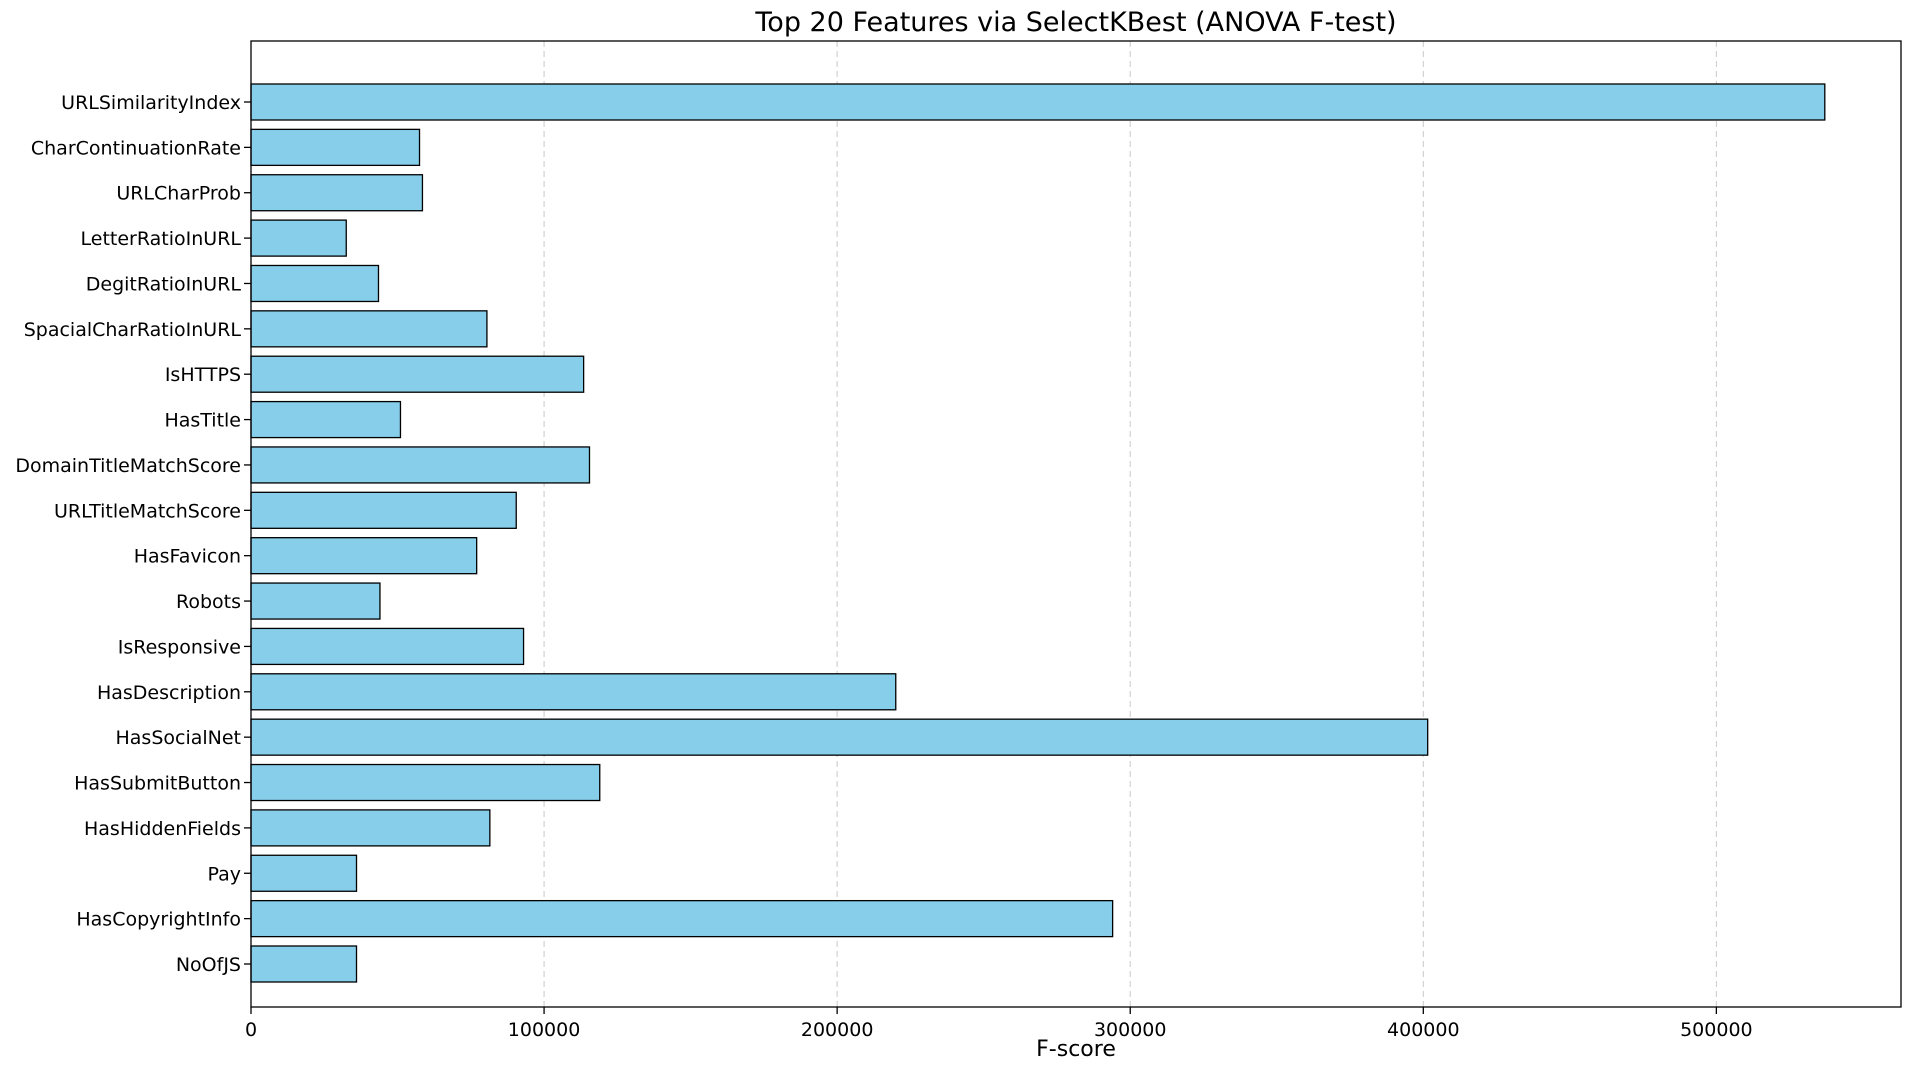  I want to click on x-tick-layer: 0 100000 200000 300000 400000 500000, so click(999, 1024).